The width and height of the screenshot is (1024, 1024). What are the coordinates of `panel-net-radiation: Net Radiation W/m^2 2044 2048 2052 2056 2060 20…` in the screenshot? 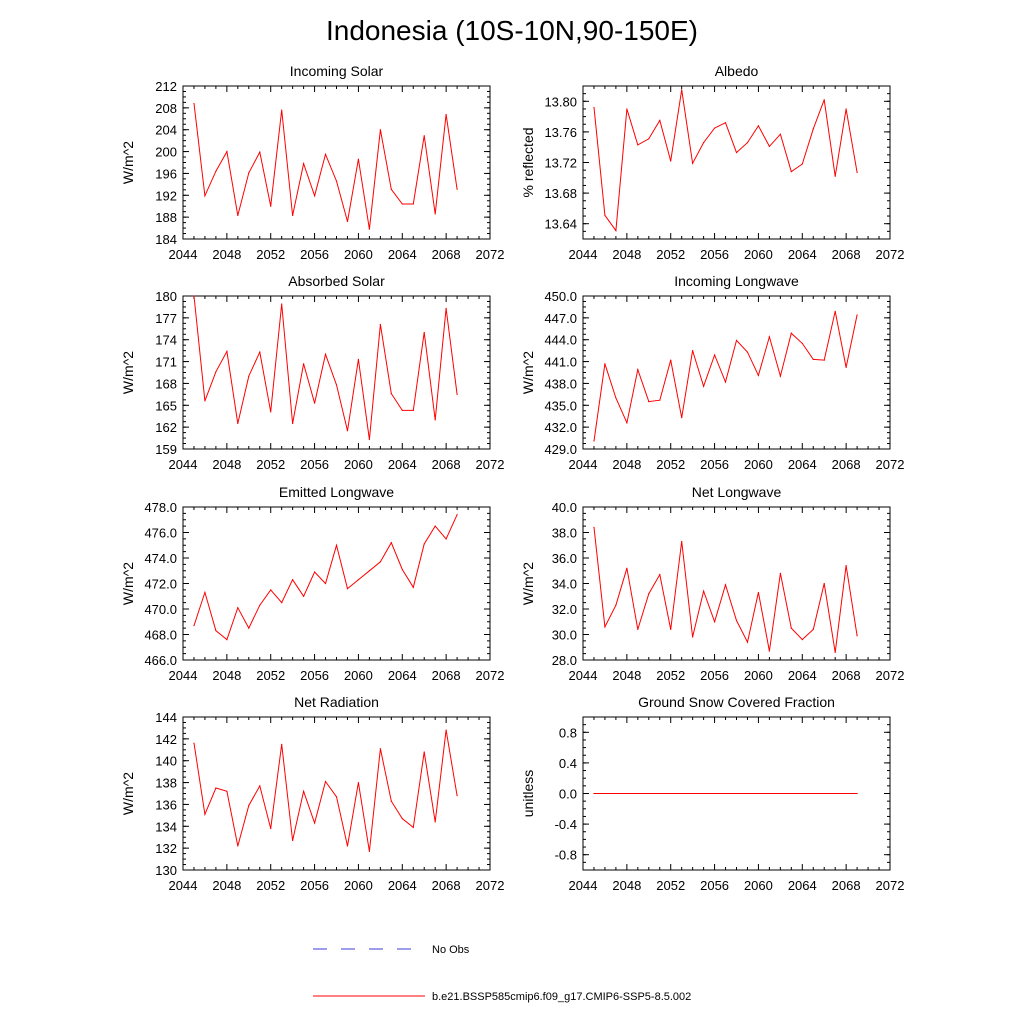 It's located at (312, 793).